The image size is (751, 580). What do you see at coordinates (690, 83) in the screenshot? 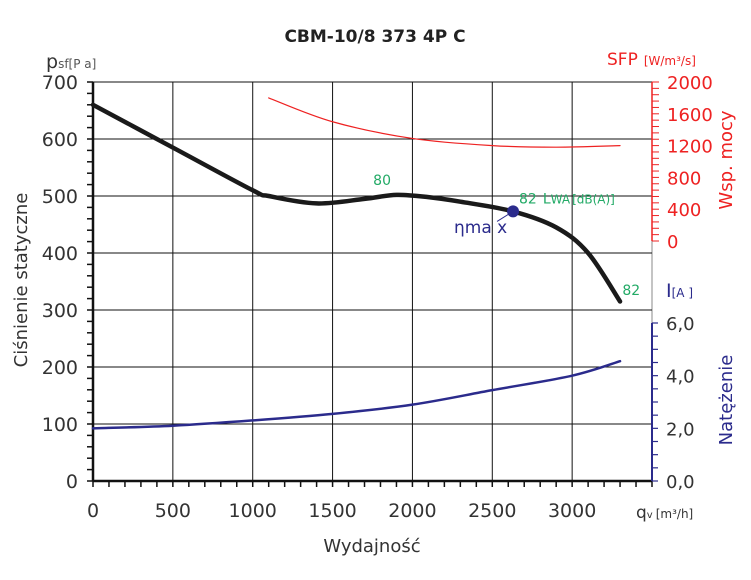
I see `sfp-tick-label: 2000` at bounding box center [690, 83].